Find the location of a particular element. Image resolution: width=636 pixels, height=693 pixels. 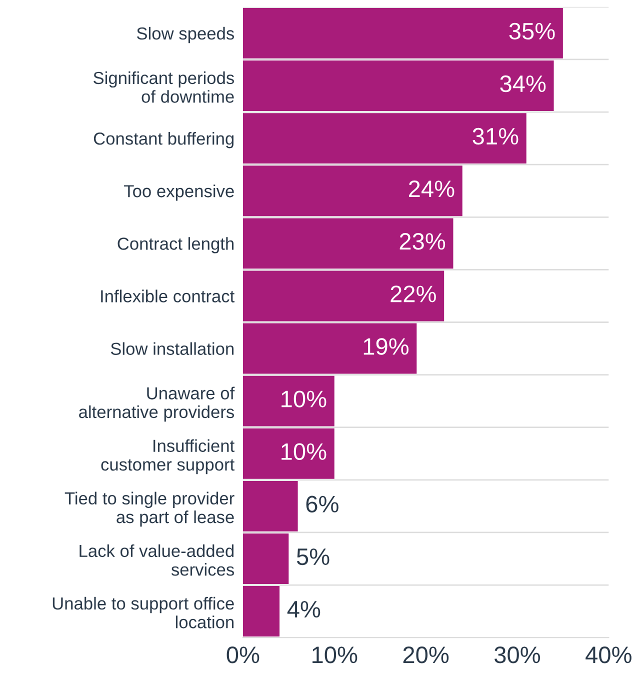

data-label: 34% is located at coordinates (523, 83).